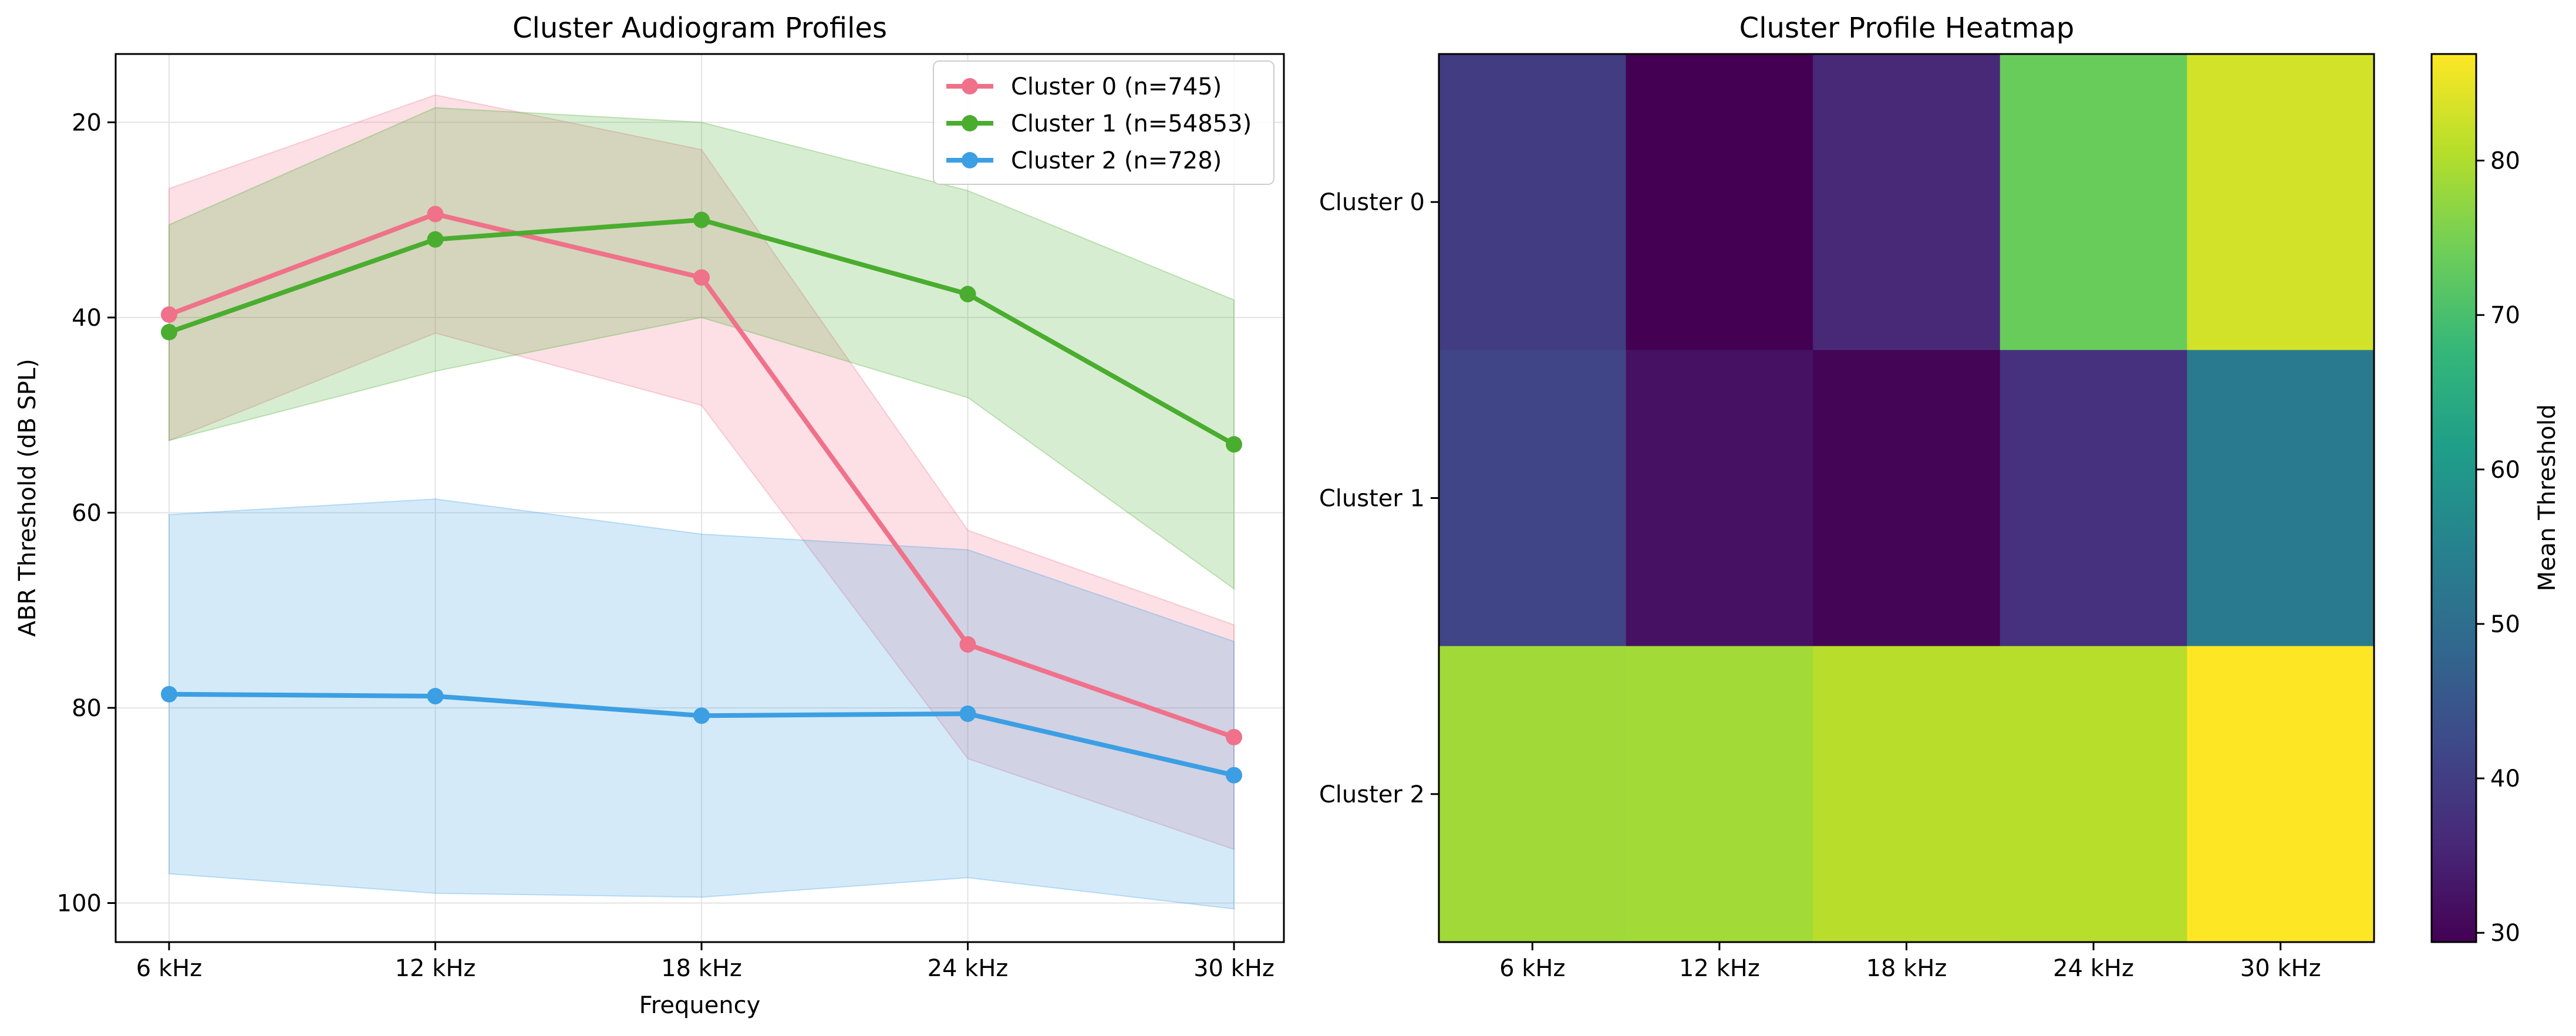 This screenshot has height=1036, width=2576. Describe the element at coordinates (2498, 547) in the screenshot. I see `colorbar-ticks: 30 40 50 60 70 80` at that location.